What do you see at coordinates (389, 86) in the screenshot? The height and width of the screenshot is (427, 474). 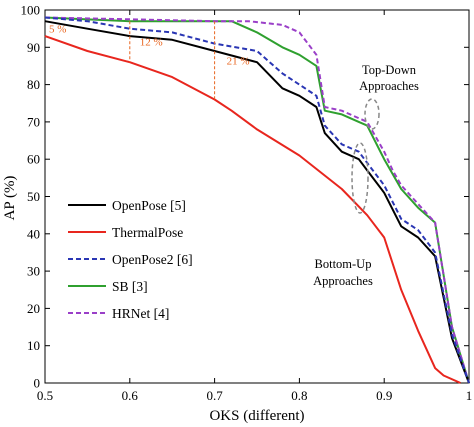 I see `top-down-annotation-line2: Approaches` at bounding box center [389, 86].